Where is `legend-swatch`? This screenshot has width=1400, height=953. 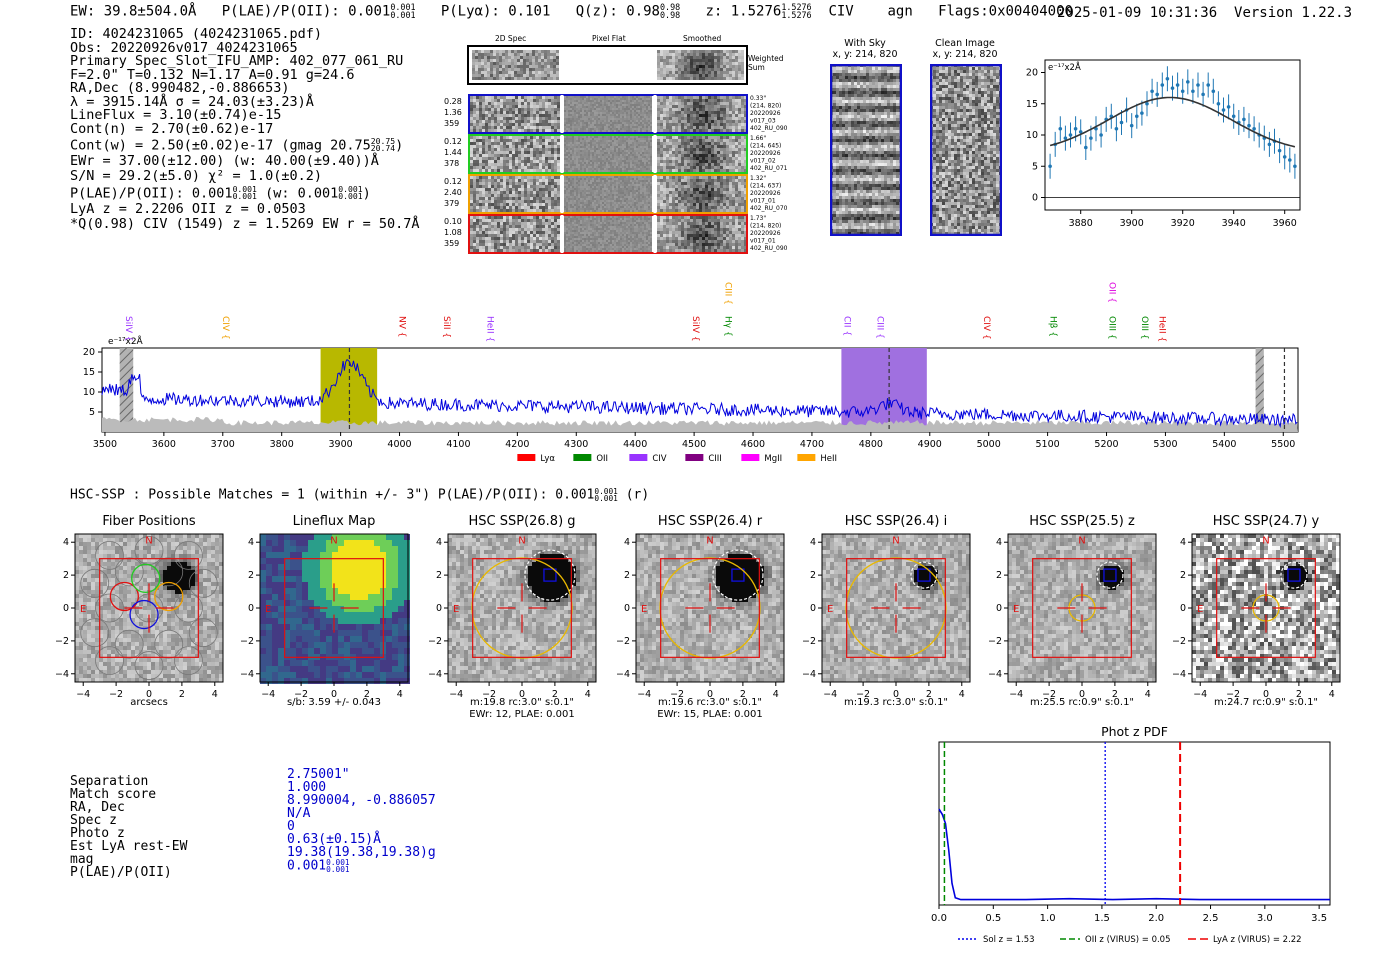 legend-swatch is located at coordinates (582, 457).